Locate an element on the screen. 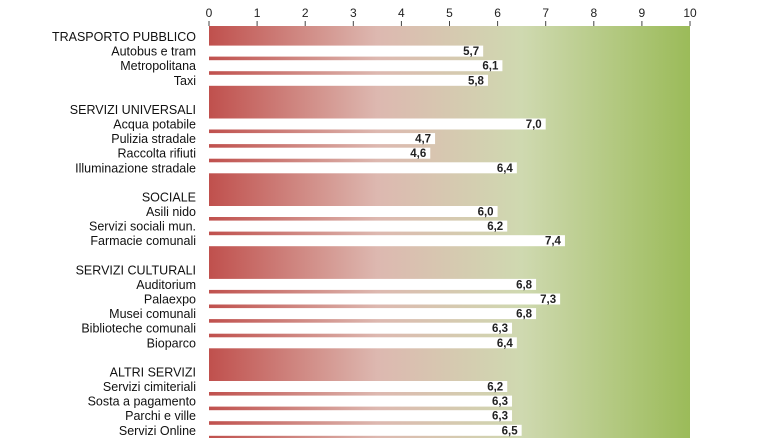  group-label: SERVIZI CULTURALI is located at coordinates (136, 270).